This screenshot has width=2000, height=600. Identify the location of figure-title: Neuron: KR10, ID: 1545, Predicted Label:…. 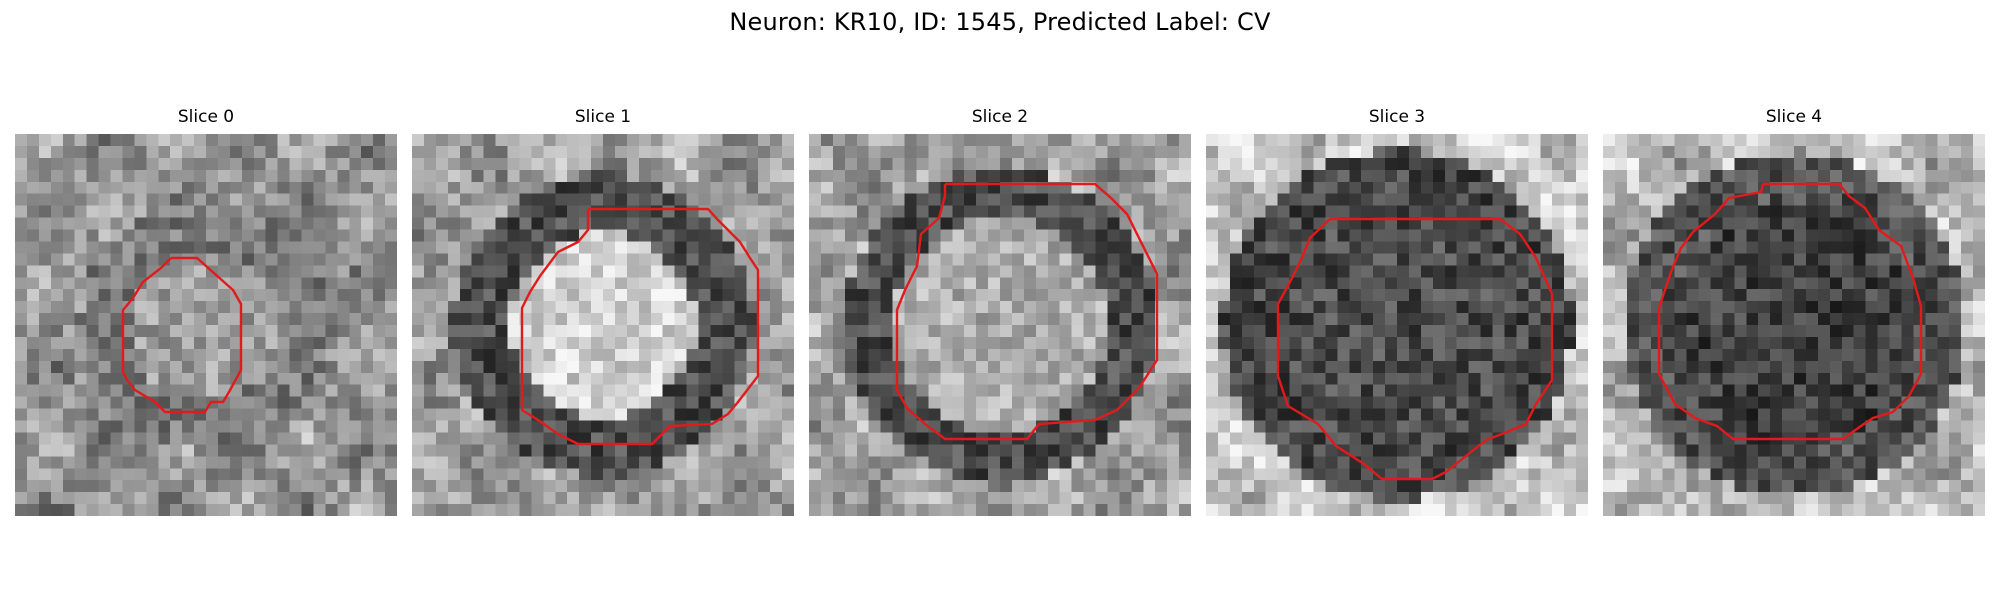
(1000, 22).